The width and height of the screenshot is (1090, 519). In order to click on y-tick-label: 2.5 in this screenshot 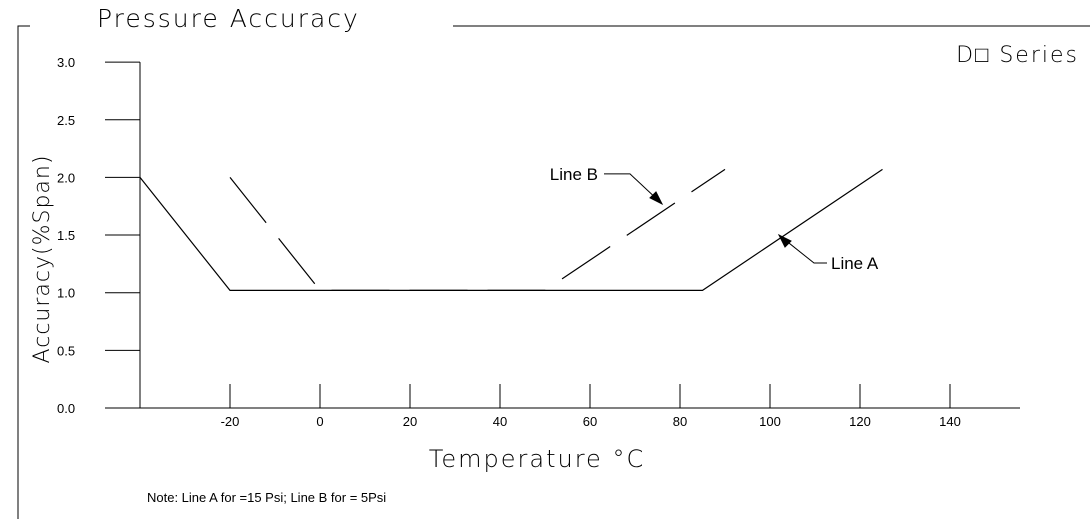, I will do `click(66, 120)`.